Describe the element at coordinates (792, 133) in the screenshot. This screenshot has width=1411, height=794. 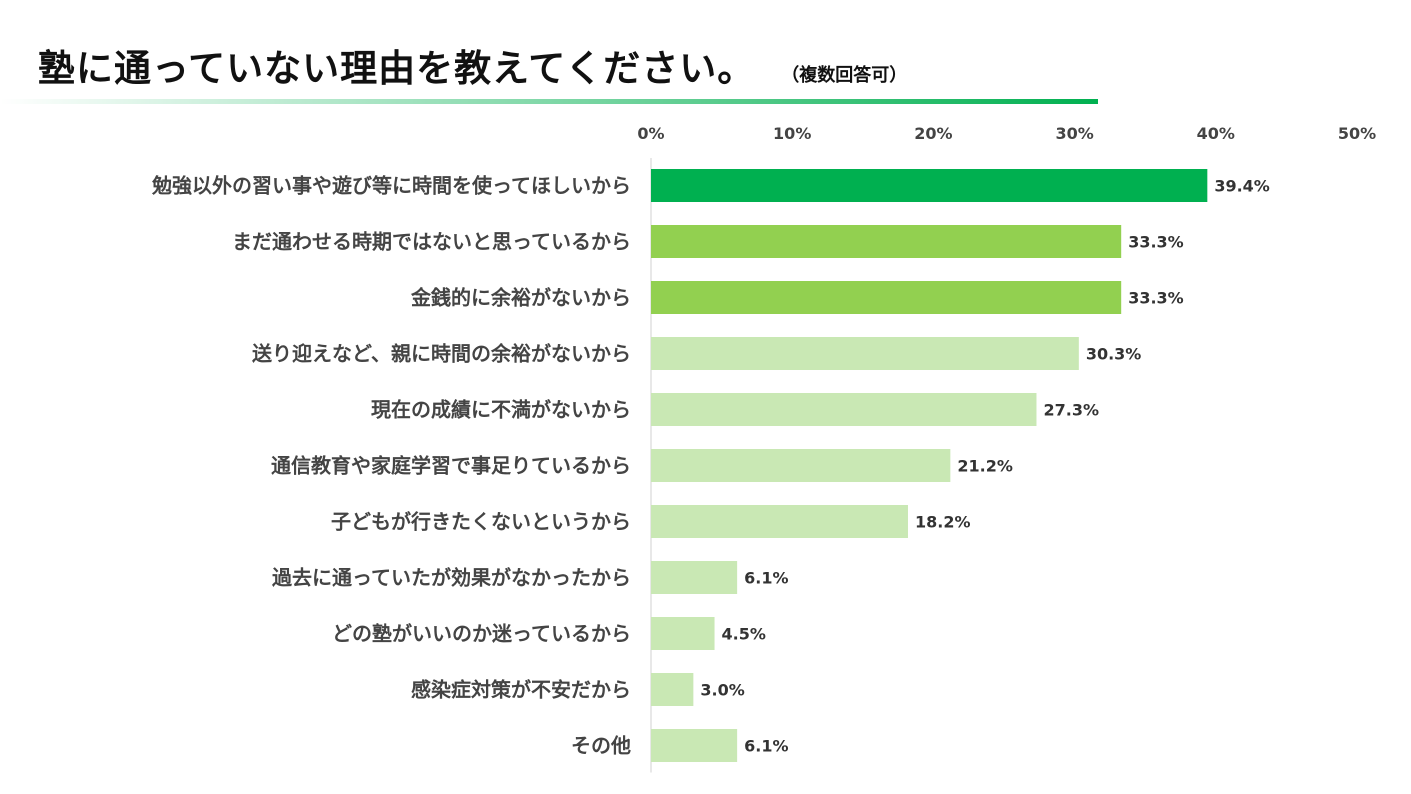
I see `x-tick-label: 10%` at that location.